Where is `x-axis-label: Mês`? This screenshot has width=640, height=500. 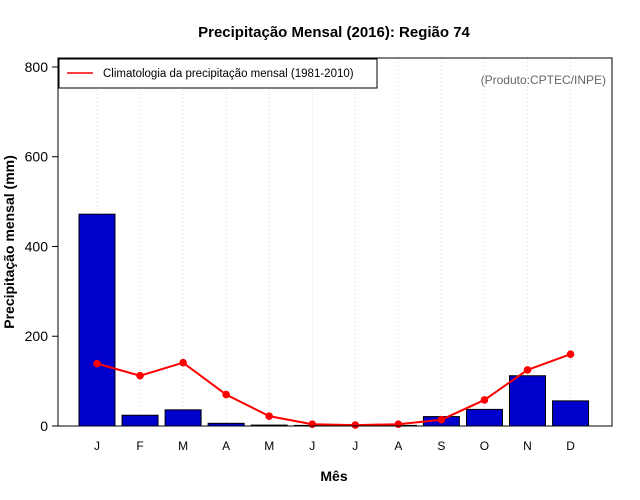
x-axis-label: Mês is located at coordinates (333, 476).